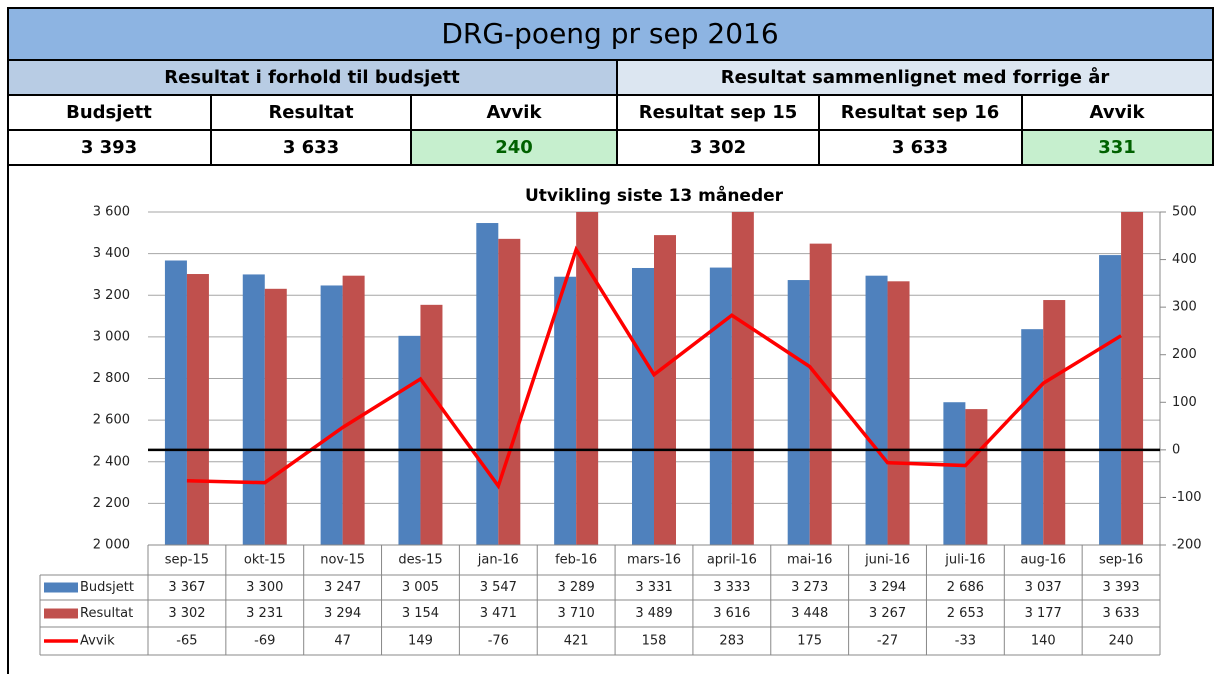 The image size is (1215, 674). I want to click on table-value: -76, so click(498, 641).